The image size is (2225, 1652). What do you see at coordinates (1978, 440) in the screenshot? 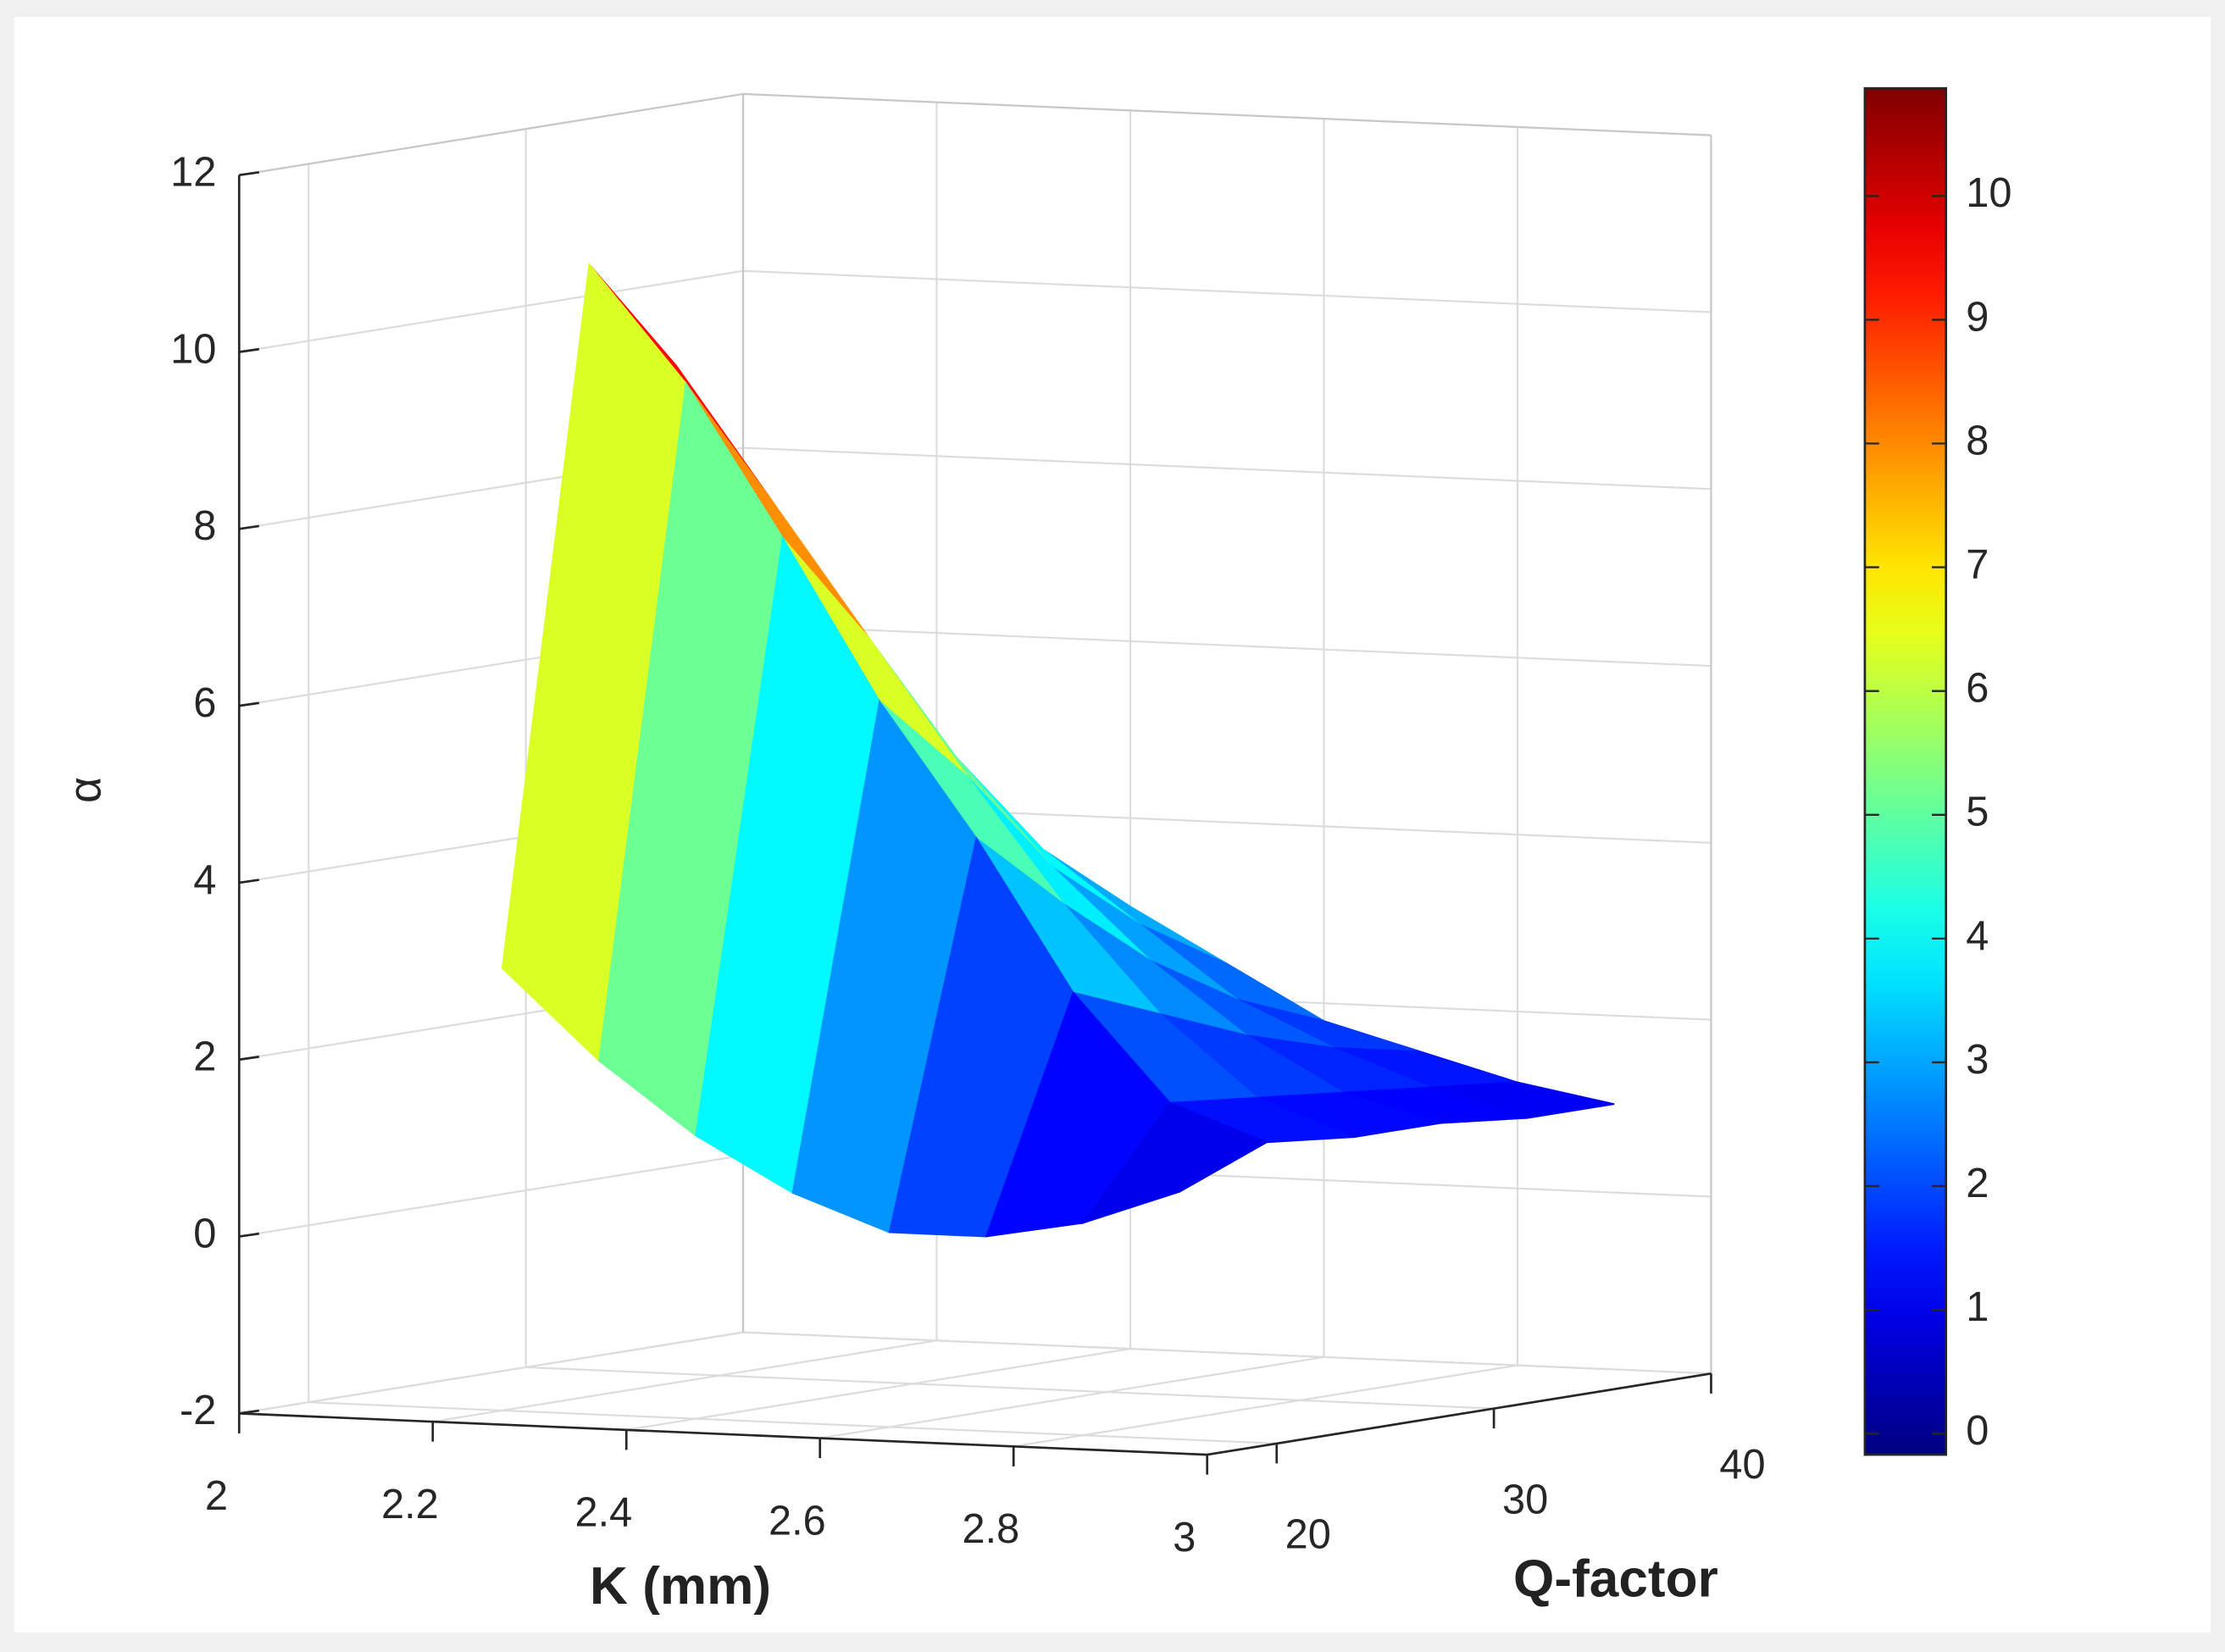
I see `colorbar-tick-label: 8` at bounding box center [1978, 440].